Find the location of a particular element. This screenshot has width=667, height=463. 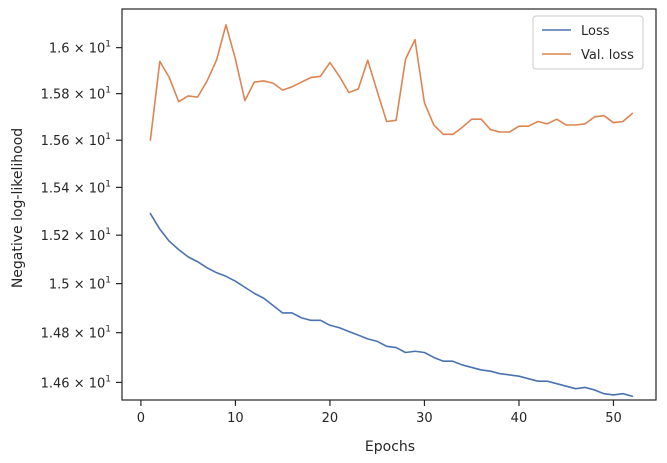

y-axis-label: Negative log-likelihood is located at coordinates (18, 208).